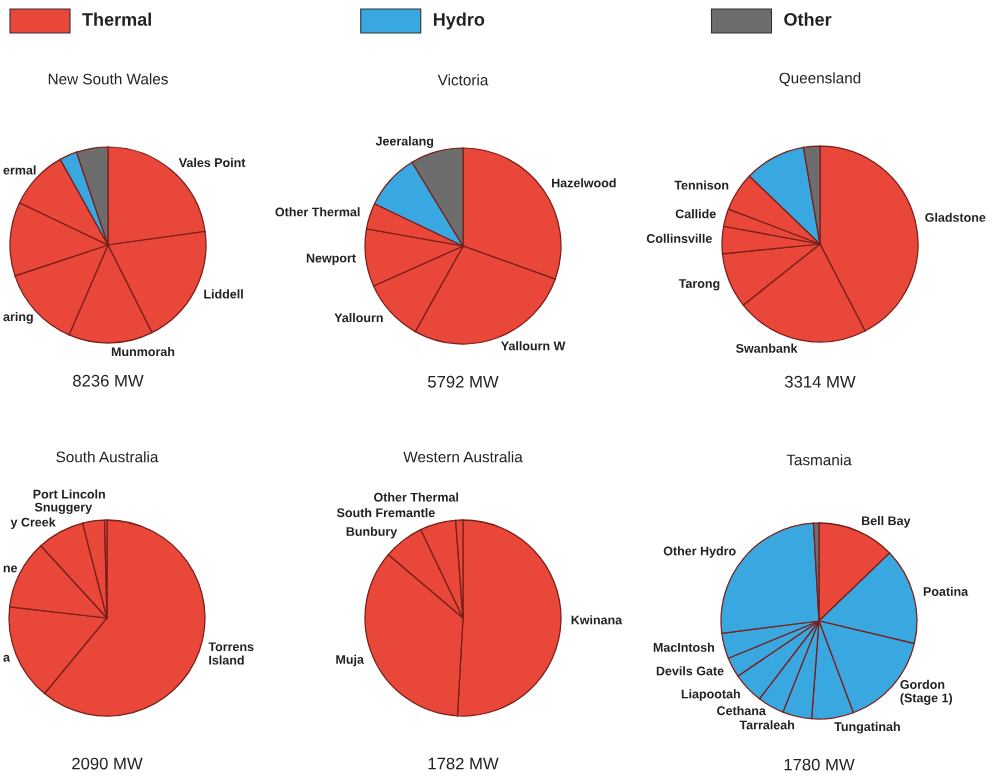 The width and height of the screenshot is (1008, 777). Describe the element at coordinates (695, 214) in the screenshot. I see `slice-label: Callide` at that location.